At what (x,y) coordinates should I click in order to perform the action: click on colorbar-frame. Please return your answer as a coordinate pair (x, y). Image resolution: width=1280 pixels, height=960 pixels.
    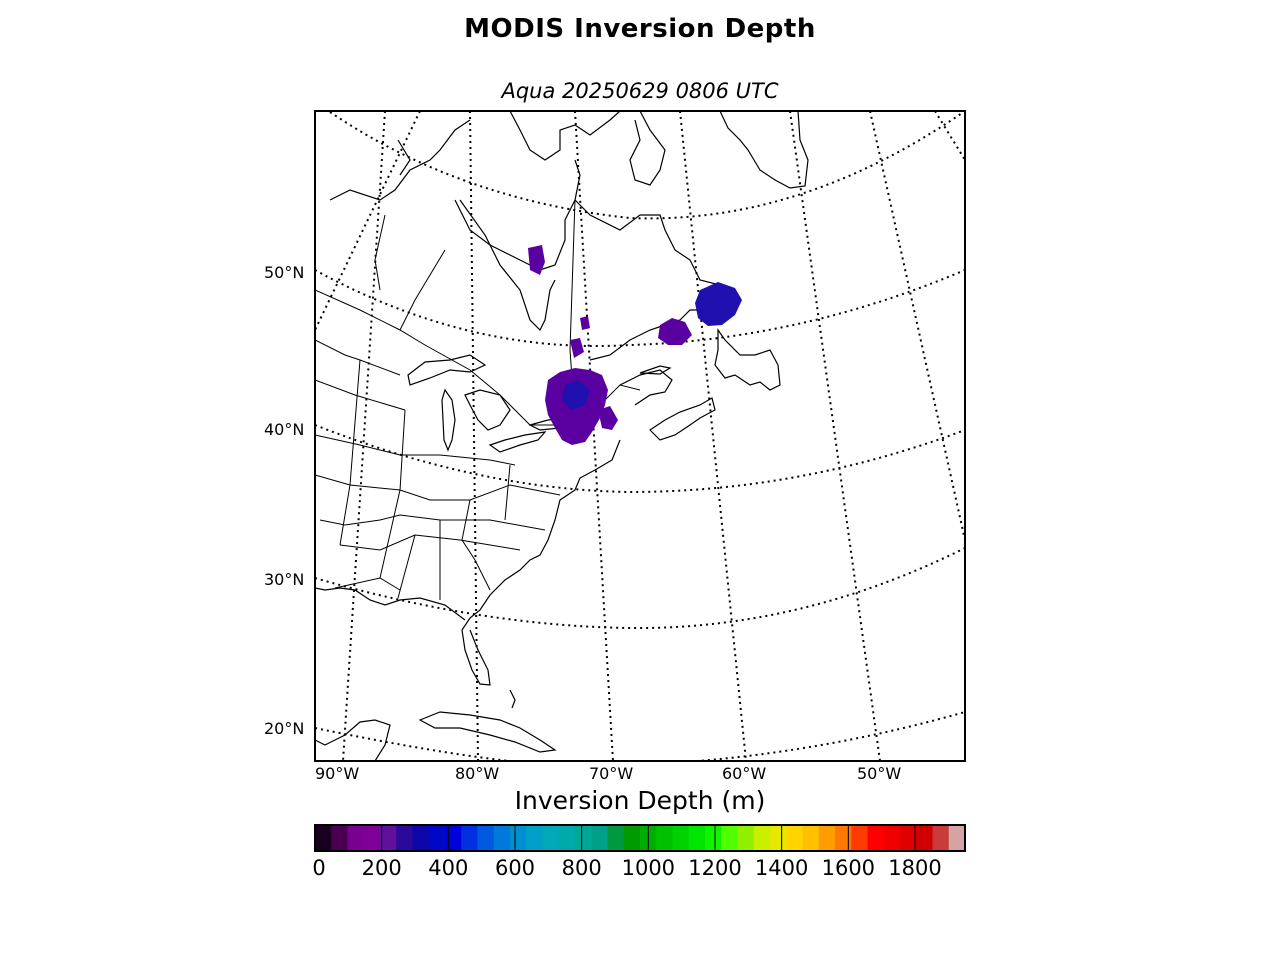
    Looking at the image, I should click on (640, 838).